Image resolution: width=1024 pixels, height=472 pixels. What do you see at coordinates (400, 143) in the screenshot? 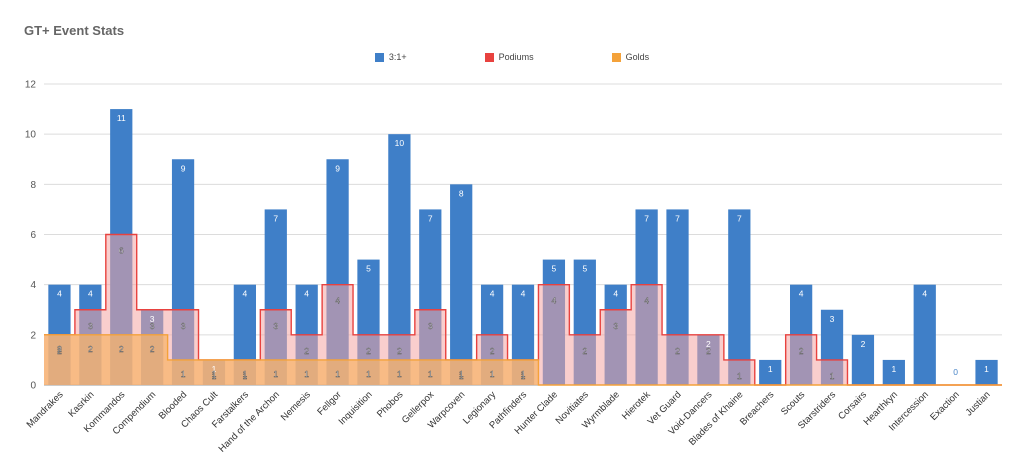
I see `data-label: 10` at bounding box center [400, 143].